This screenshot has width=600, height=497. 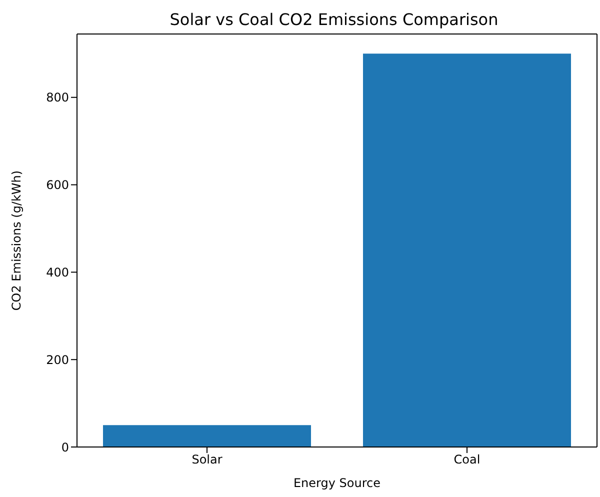 What do you see at coordinates (467, 459) in the screenshot?
I see `x-tick-label: Coal` at bounding box center [467, 459].